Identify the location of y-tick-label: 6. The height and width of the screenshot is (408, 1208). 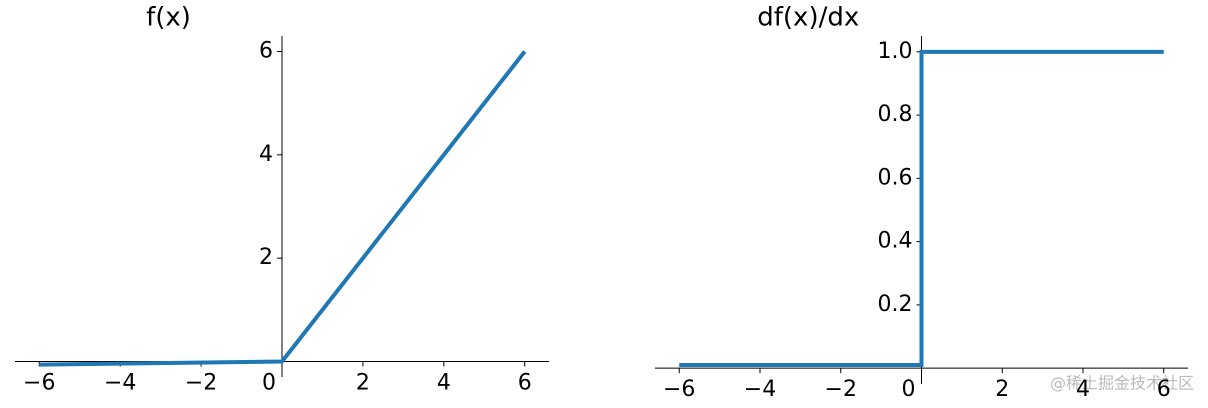
(266, 51).